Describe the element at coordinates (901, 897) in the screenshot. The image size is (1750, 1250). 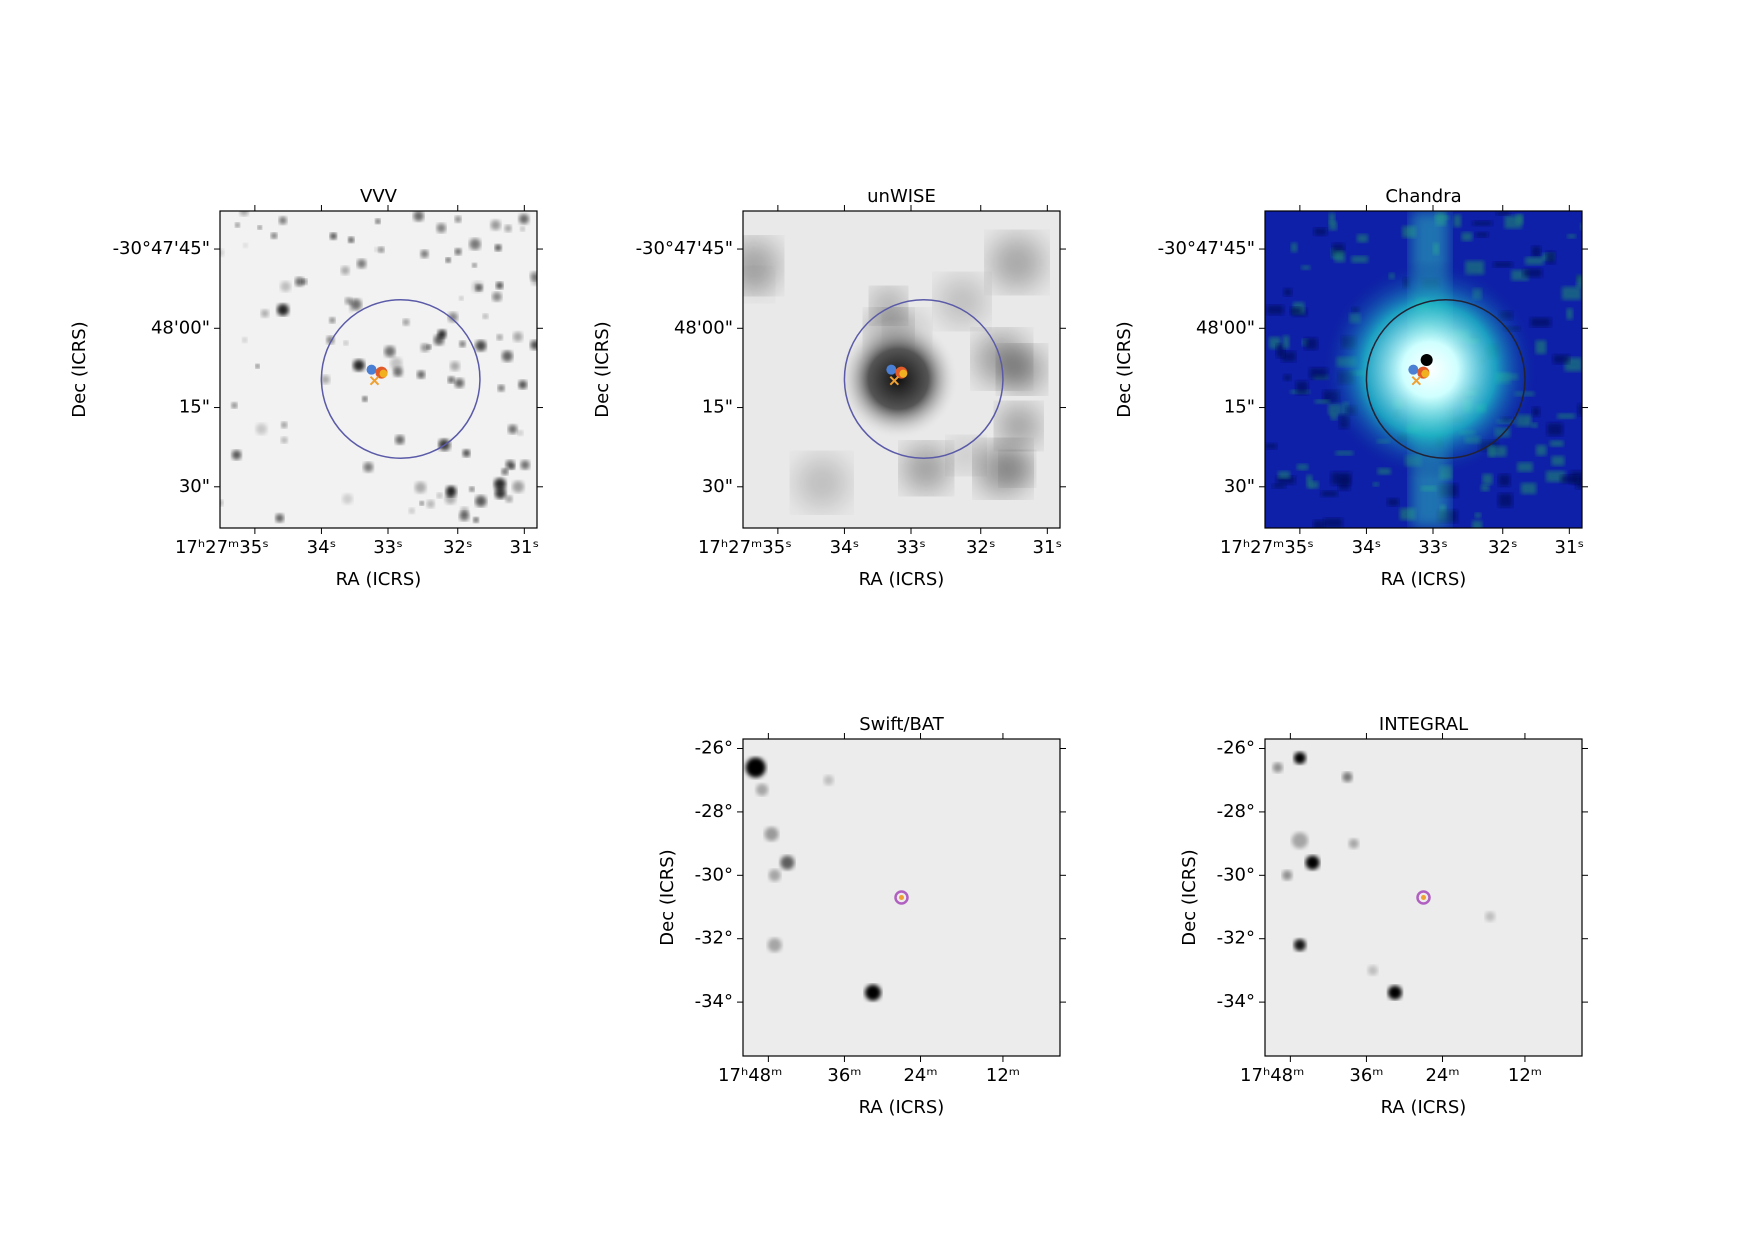
I see `aperture` at that location.